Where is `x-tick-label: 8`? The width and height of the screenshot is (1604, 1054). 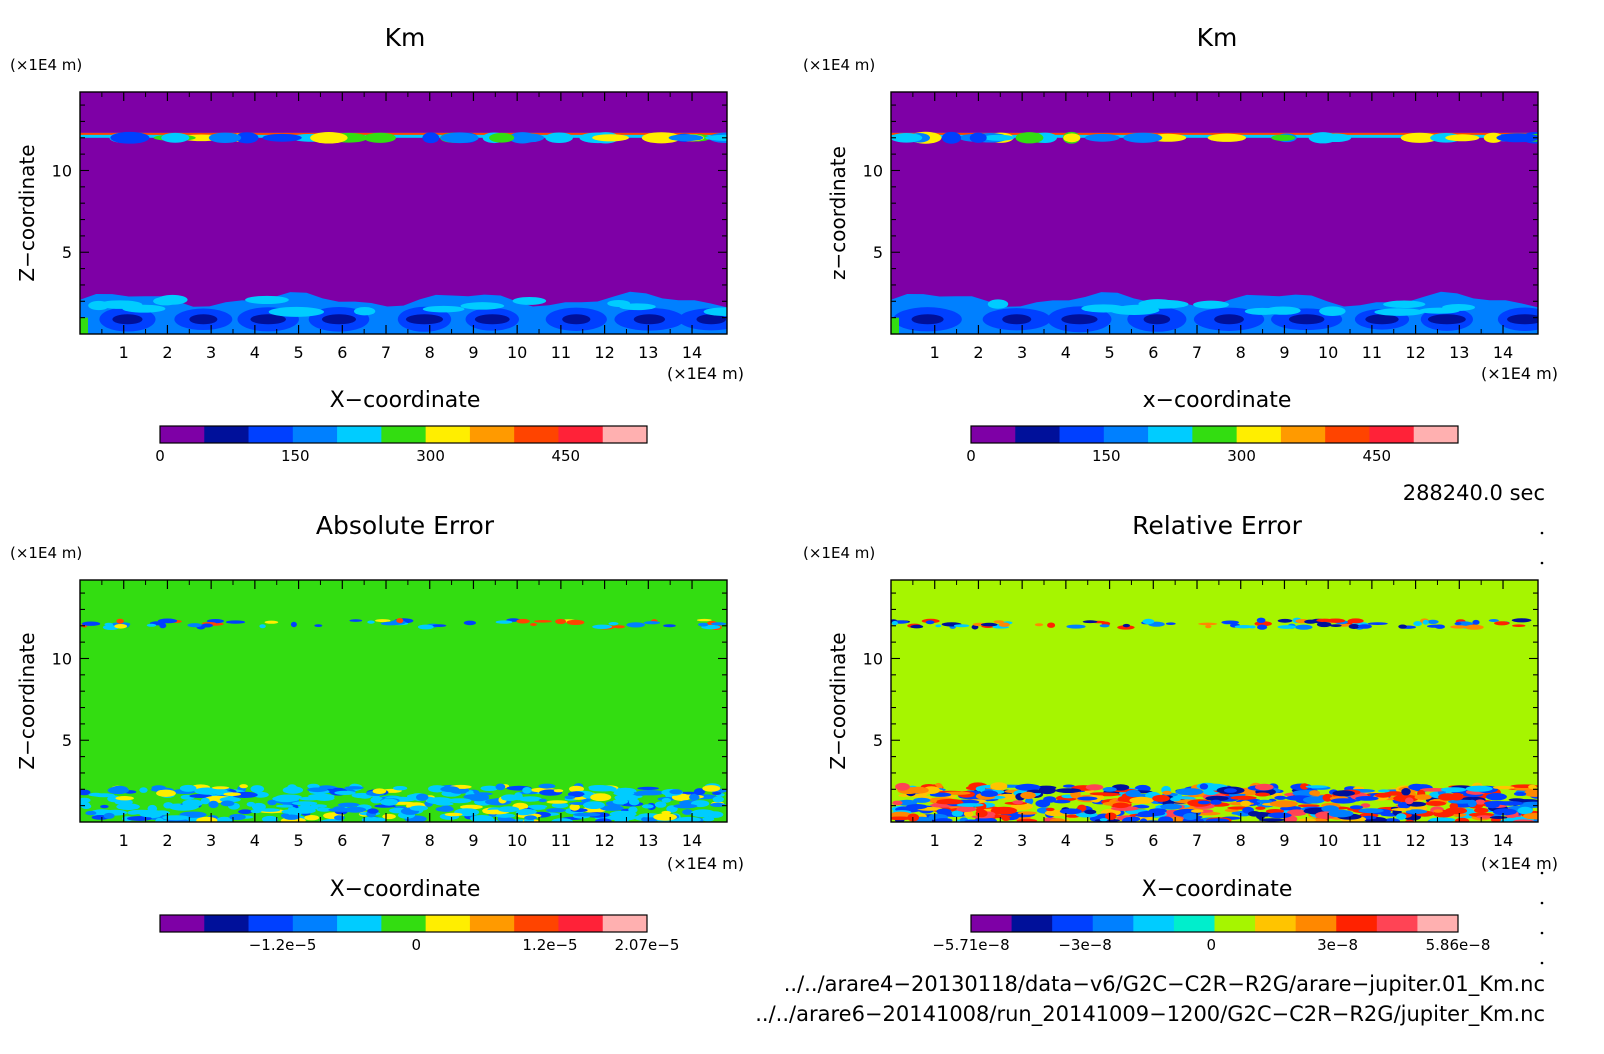 x-tick-label: 8 is located at coordinates (1241, 352).